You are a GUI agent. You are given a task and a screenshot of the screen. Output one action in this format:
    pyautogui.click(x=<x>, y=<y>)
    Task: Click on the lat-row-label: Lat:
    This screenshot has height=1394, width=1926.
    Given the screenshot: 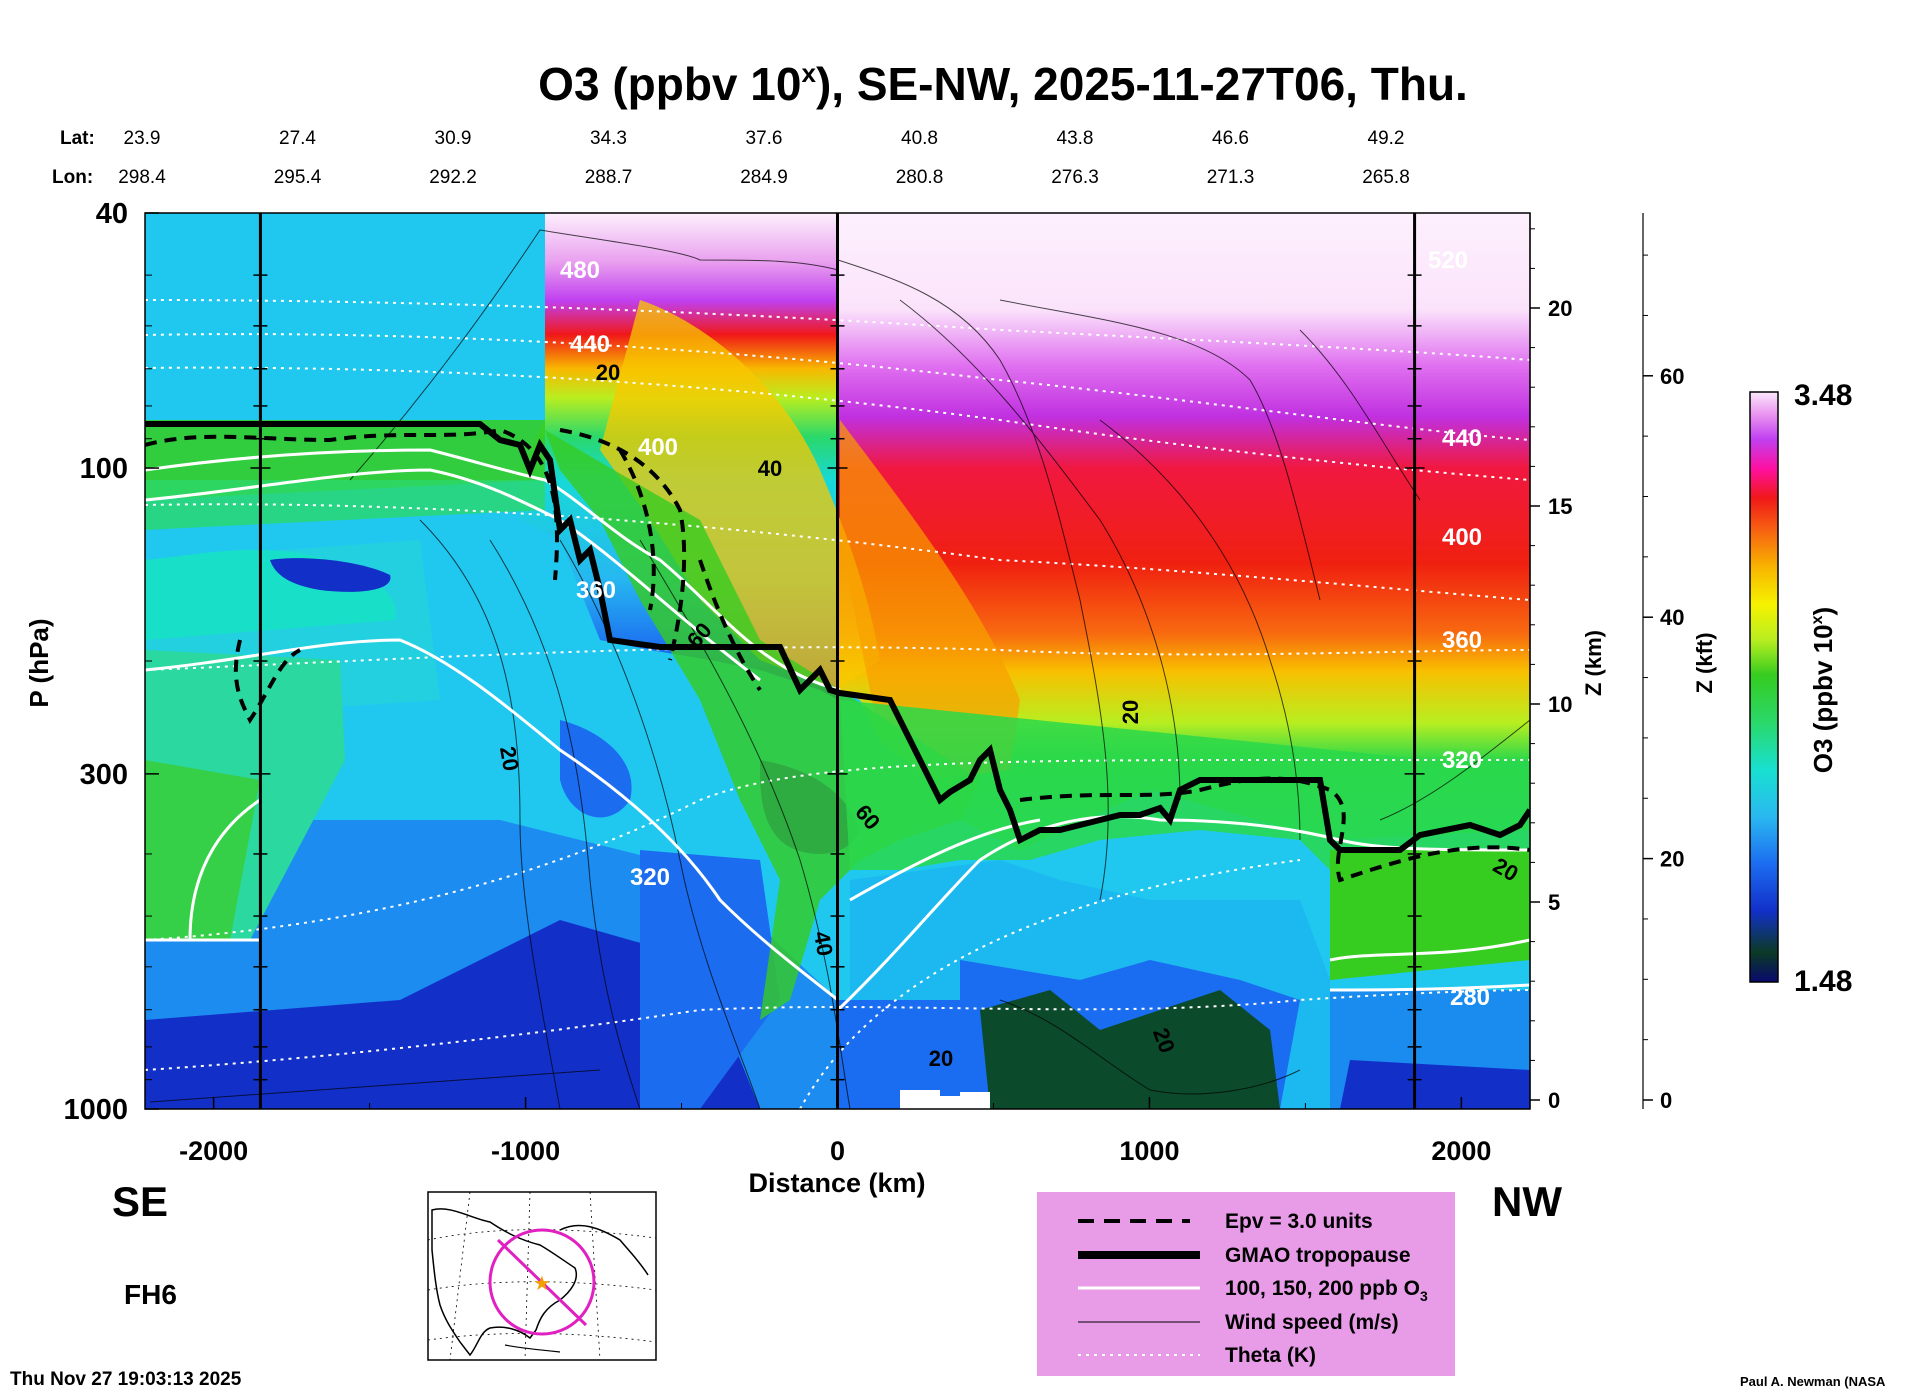 What is the action you would take?
    pyautogui.click(x=77, y=138)
    